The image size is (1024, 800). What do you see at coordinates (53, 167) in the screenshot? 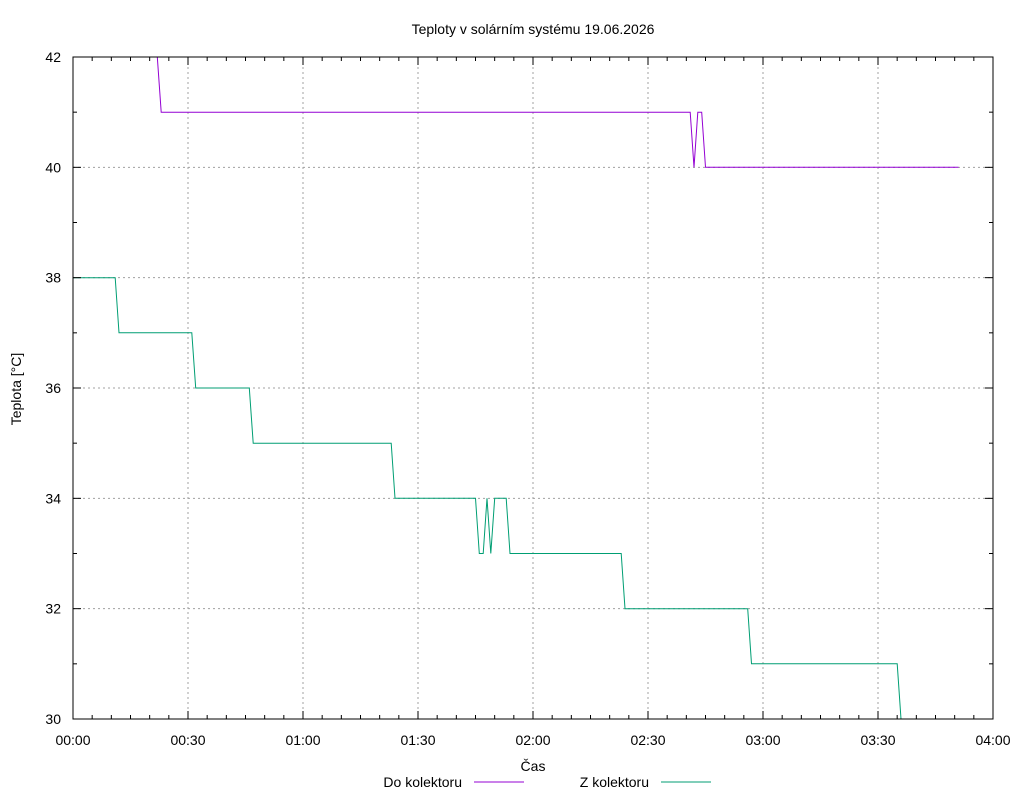
I see `y-tick-label: 40` at bounding box center [53, 167].